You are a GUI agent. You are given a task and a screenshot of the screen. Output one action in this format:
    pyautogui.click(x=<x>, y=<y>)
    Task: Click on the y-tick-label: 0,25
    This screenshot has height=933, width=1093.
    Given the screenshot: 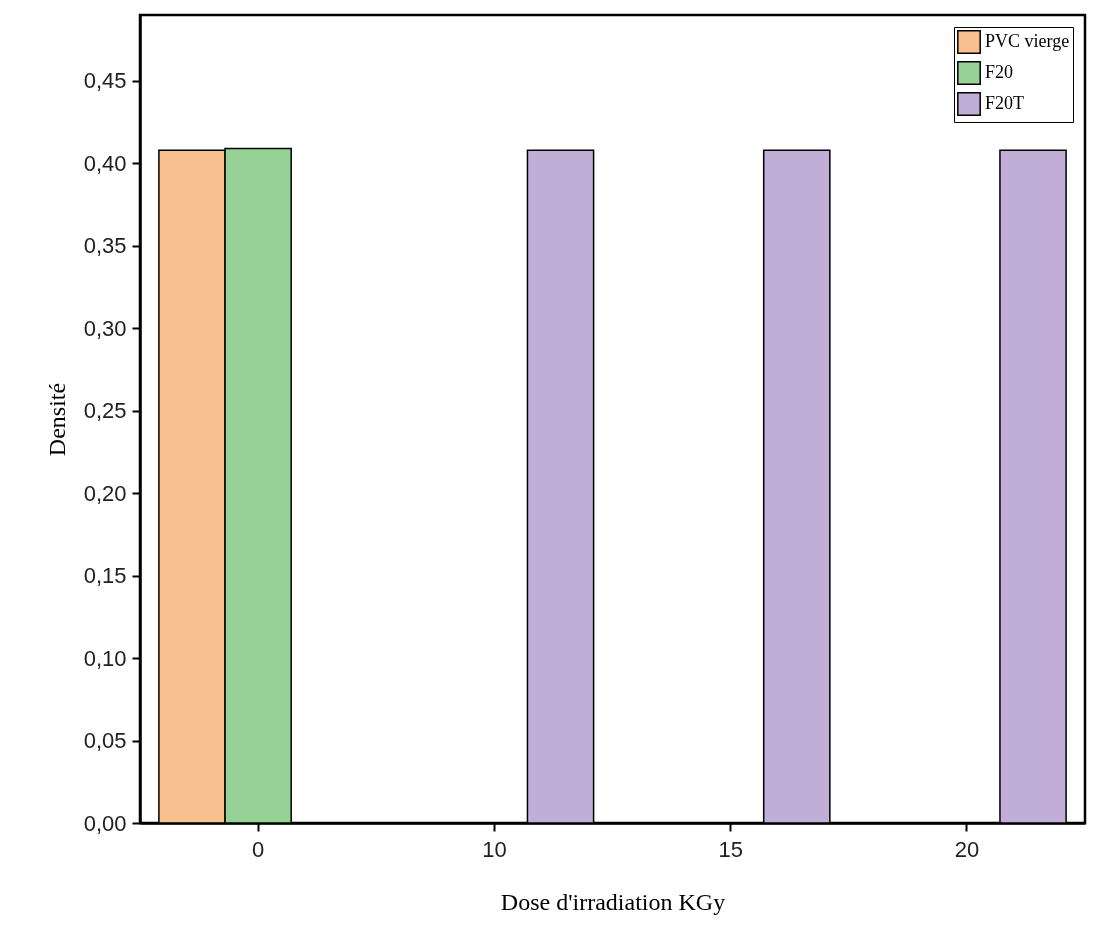 What is the action you would take?
    pyautogui.click(x=105, y=411)
    